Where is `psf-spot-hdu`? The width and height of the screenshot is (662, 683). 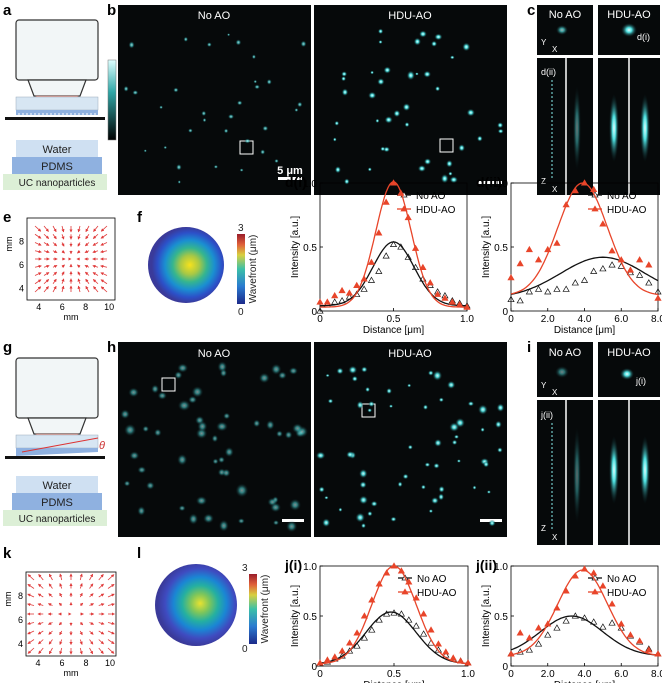 psf-spot-hdu is located at coordinates (629, 30).